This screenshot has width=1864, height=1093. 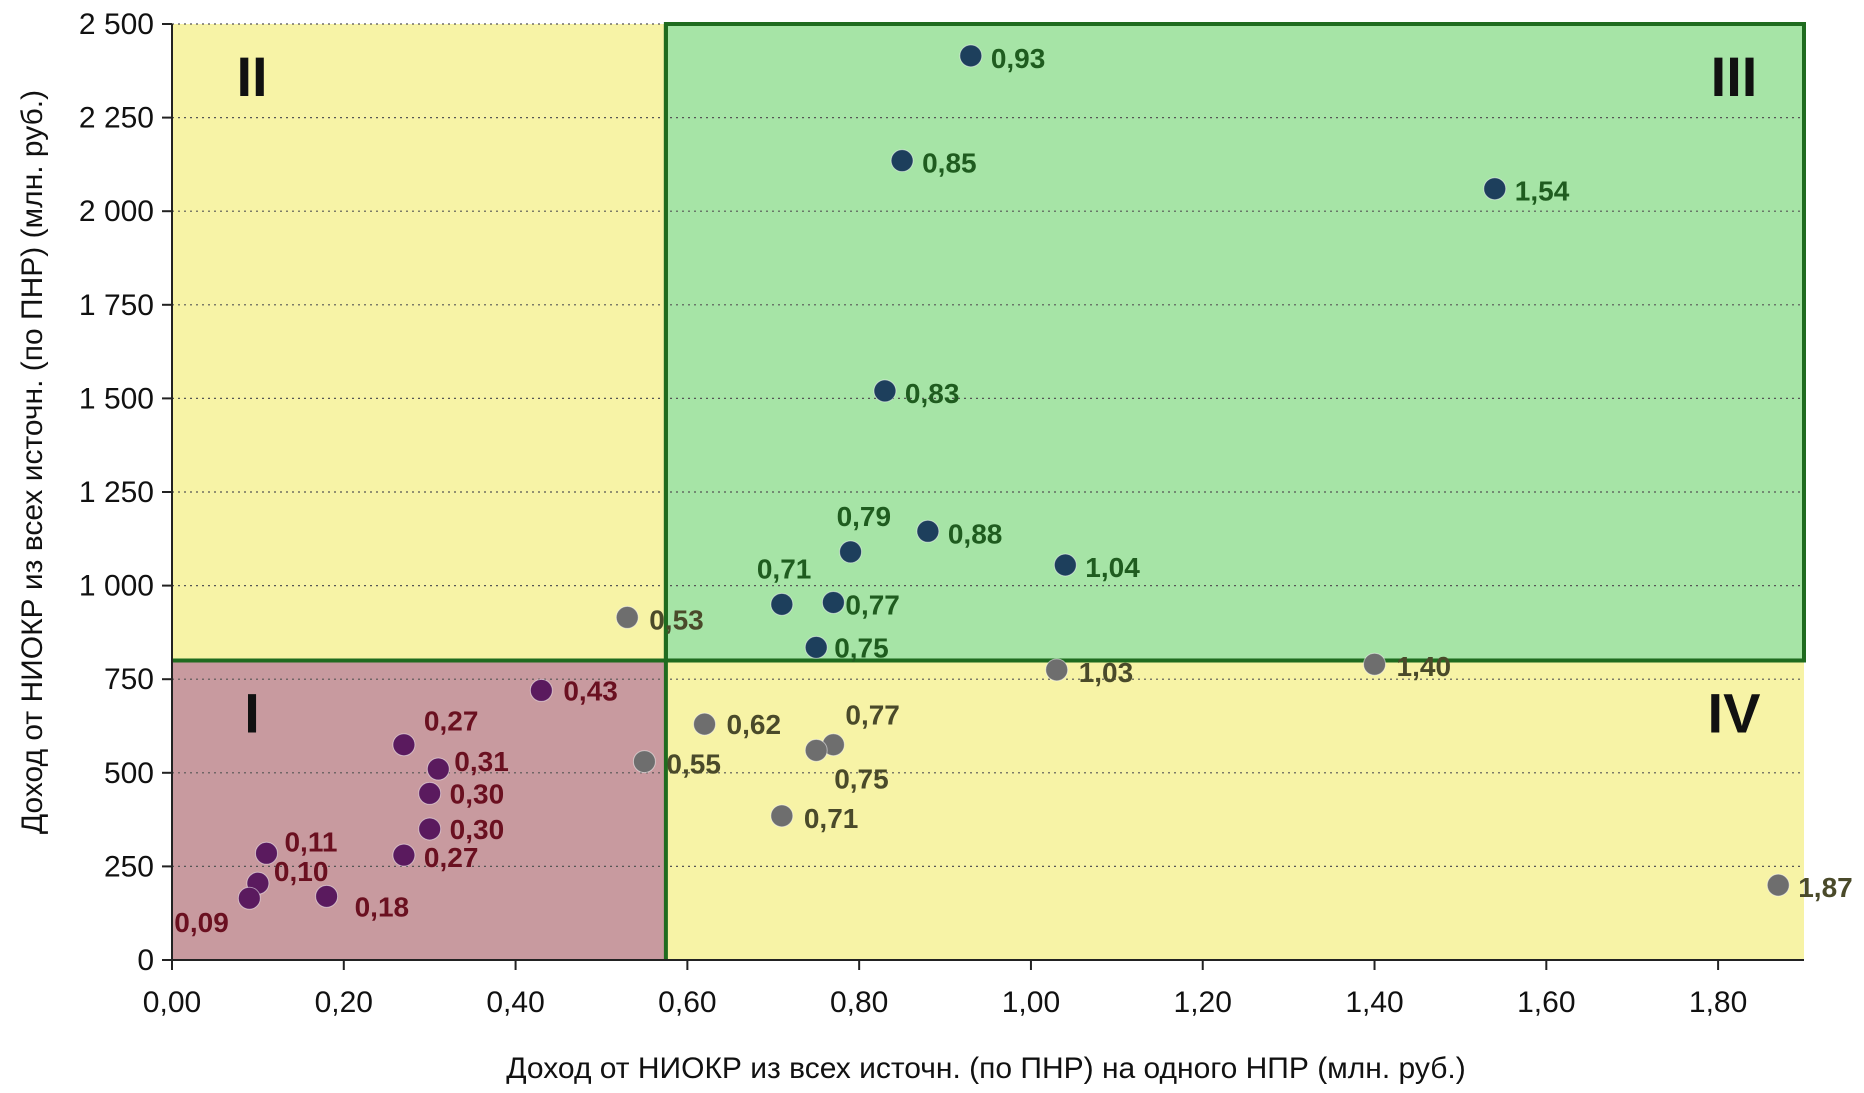 I want to click on data-label: 0,55, so click(x=693, y=764).